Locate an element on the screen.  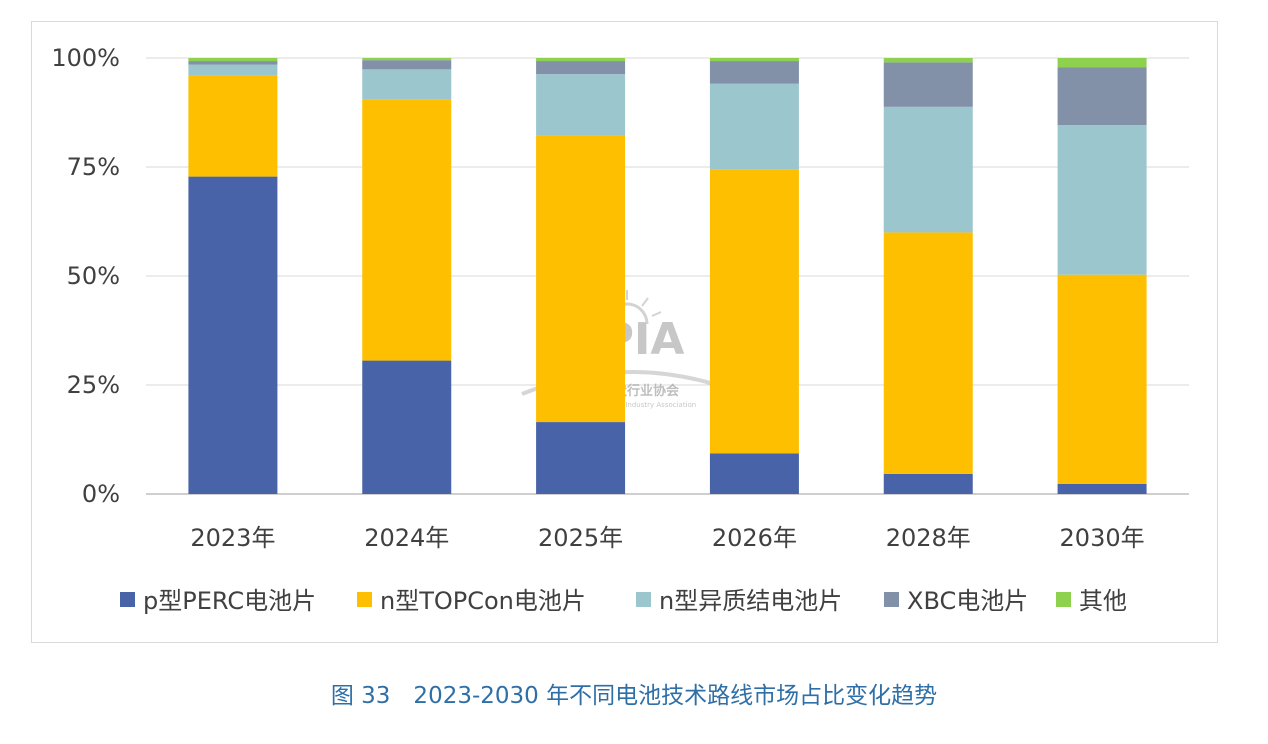
x-axis: 2023年 2024年 2025年 2026年 2028年 2030年 is located at coordinates (667, 538).